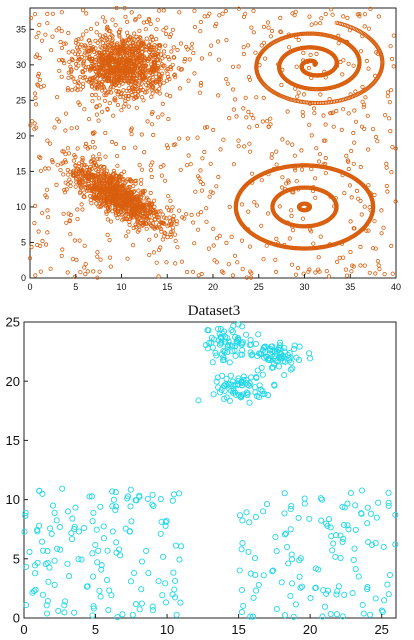  What do you see at coordinates (21, 101) in the screenshot?
I see `top-y-tick-label: 25` at bounding box center [21, 101].